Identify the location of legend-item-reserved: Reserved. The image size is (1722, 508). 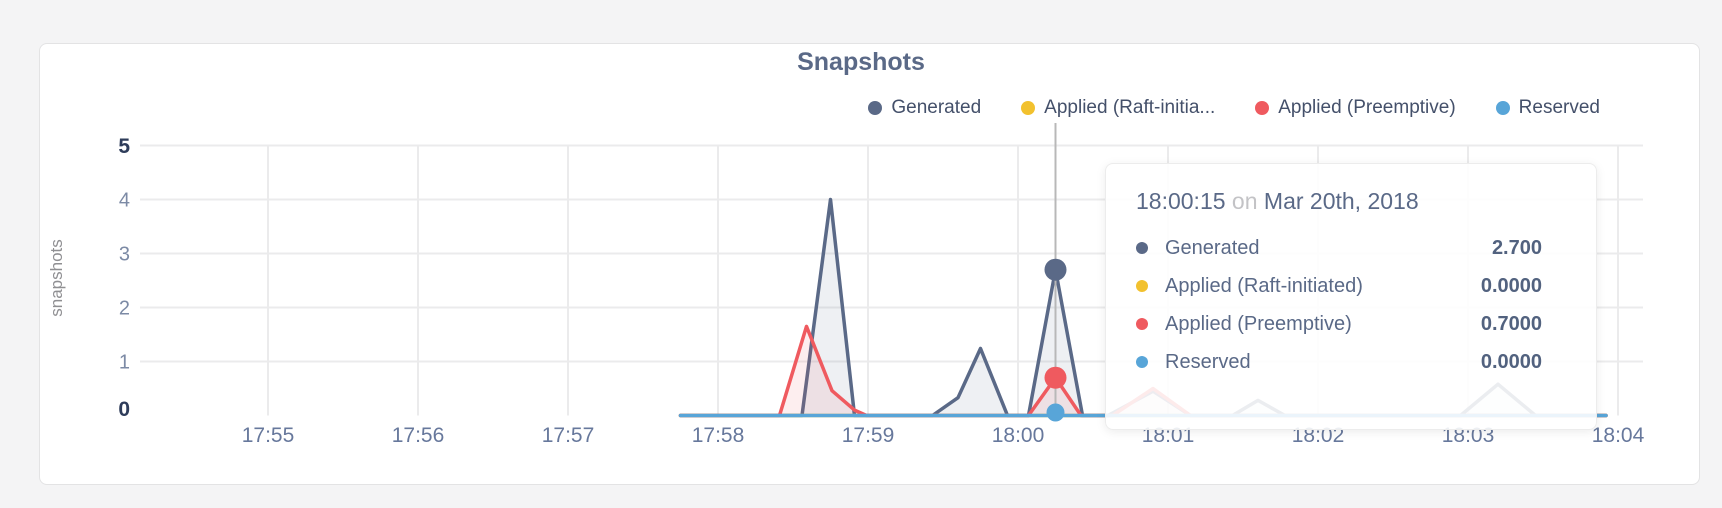
(1547, 108).